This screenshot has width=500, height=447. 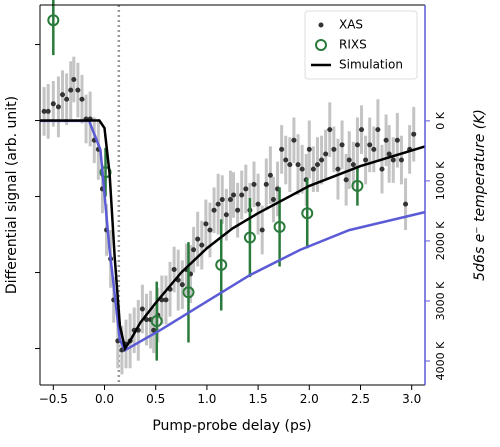 I want to click on x-tick-label: 1.5, so click(x=258, y=399).